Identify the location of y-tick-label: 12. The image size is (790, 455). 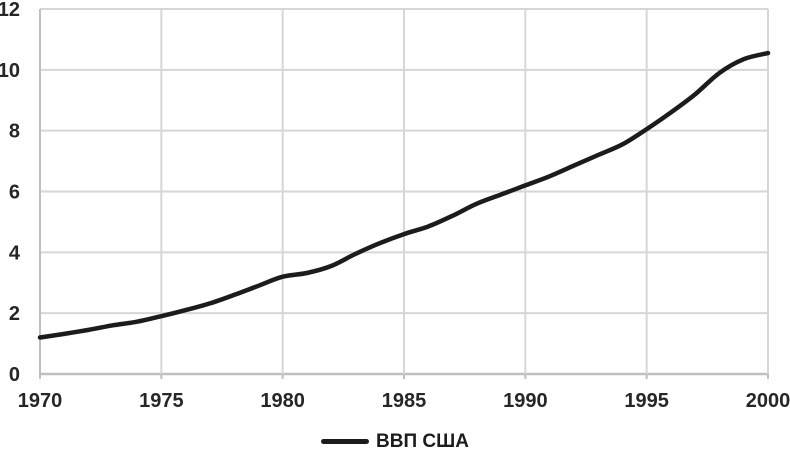
(10, 10).